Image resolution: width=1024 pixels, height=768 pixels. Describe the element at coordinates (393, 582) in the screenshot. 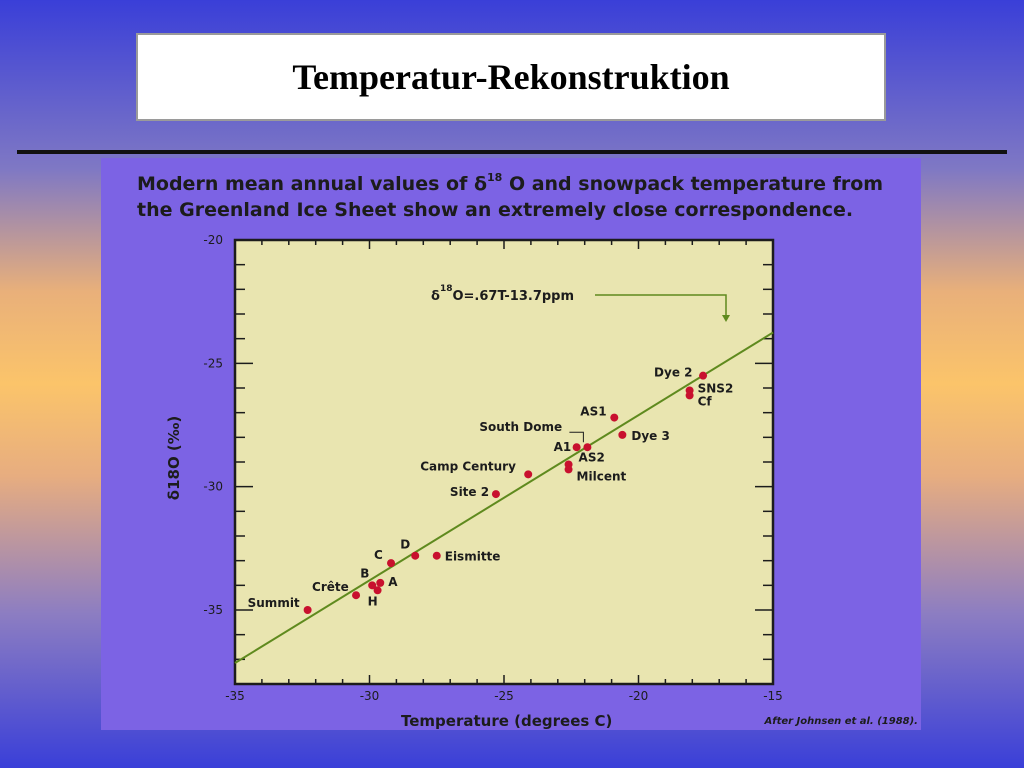

I see `point-label: A` at that location.